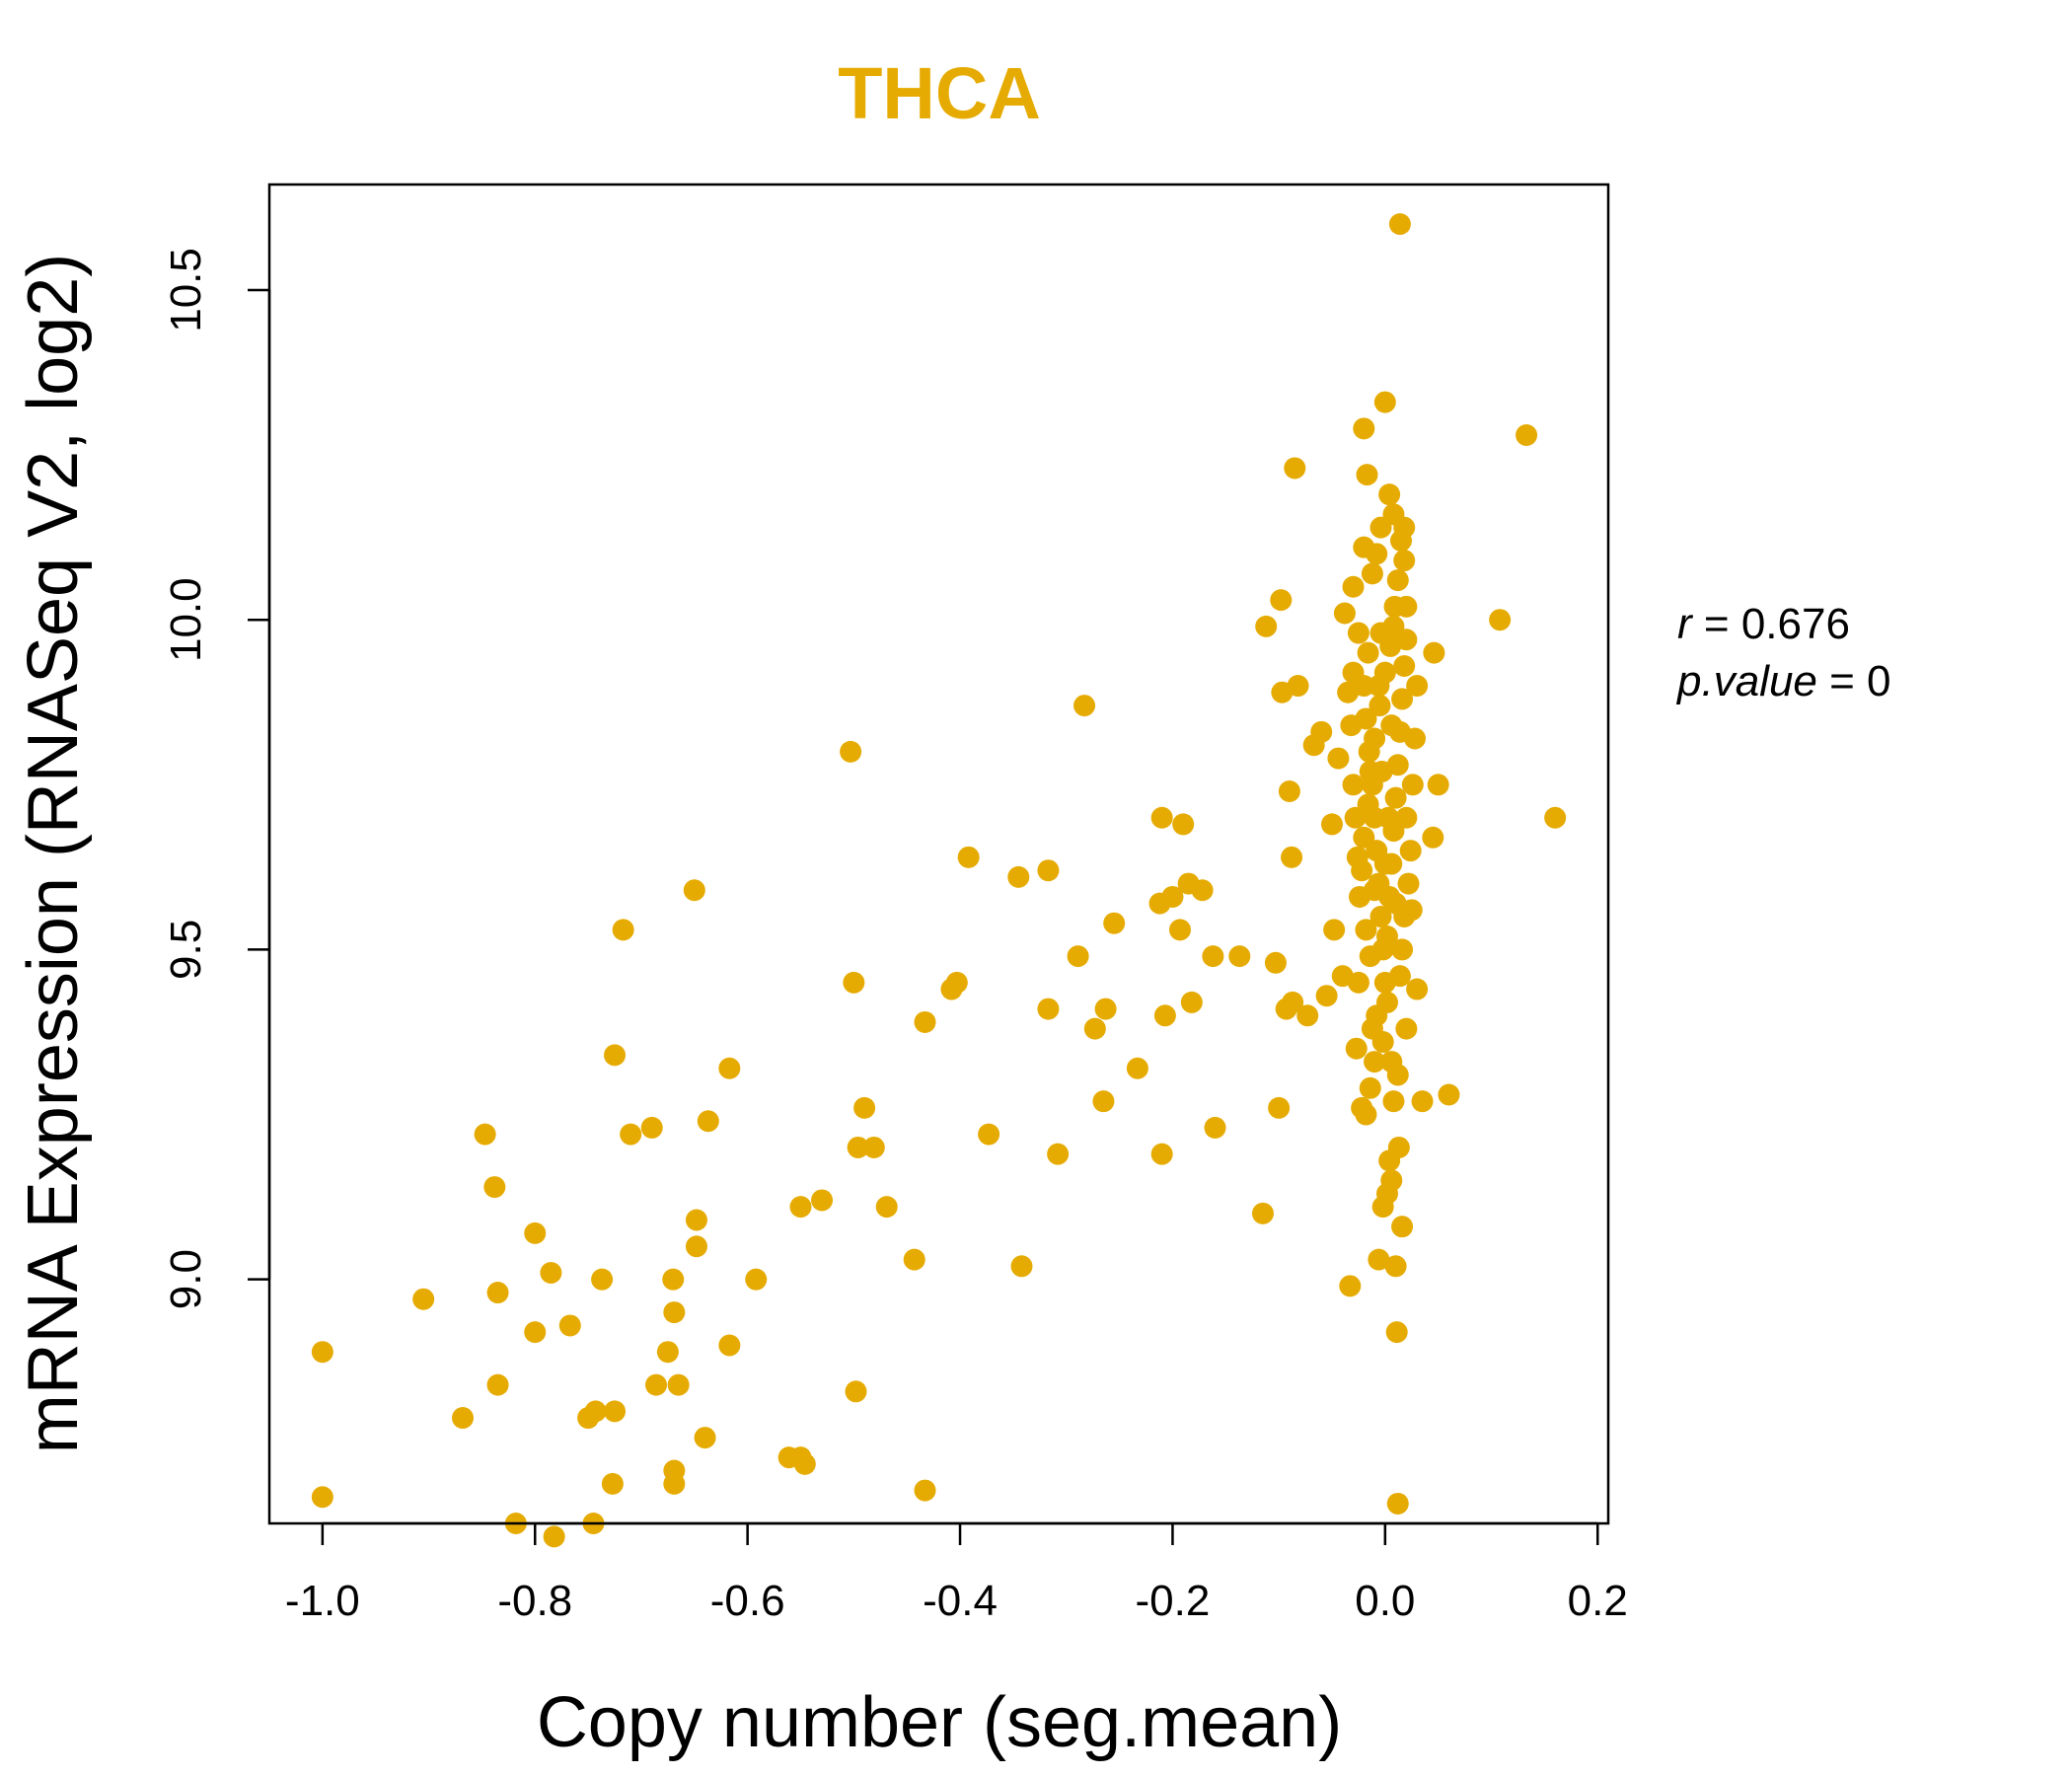 The image size is (2072, 1776). Describe the element at coordinates (186, 1279) in the screenshot. I see `y-tick-label: 9.0` at that location.